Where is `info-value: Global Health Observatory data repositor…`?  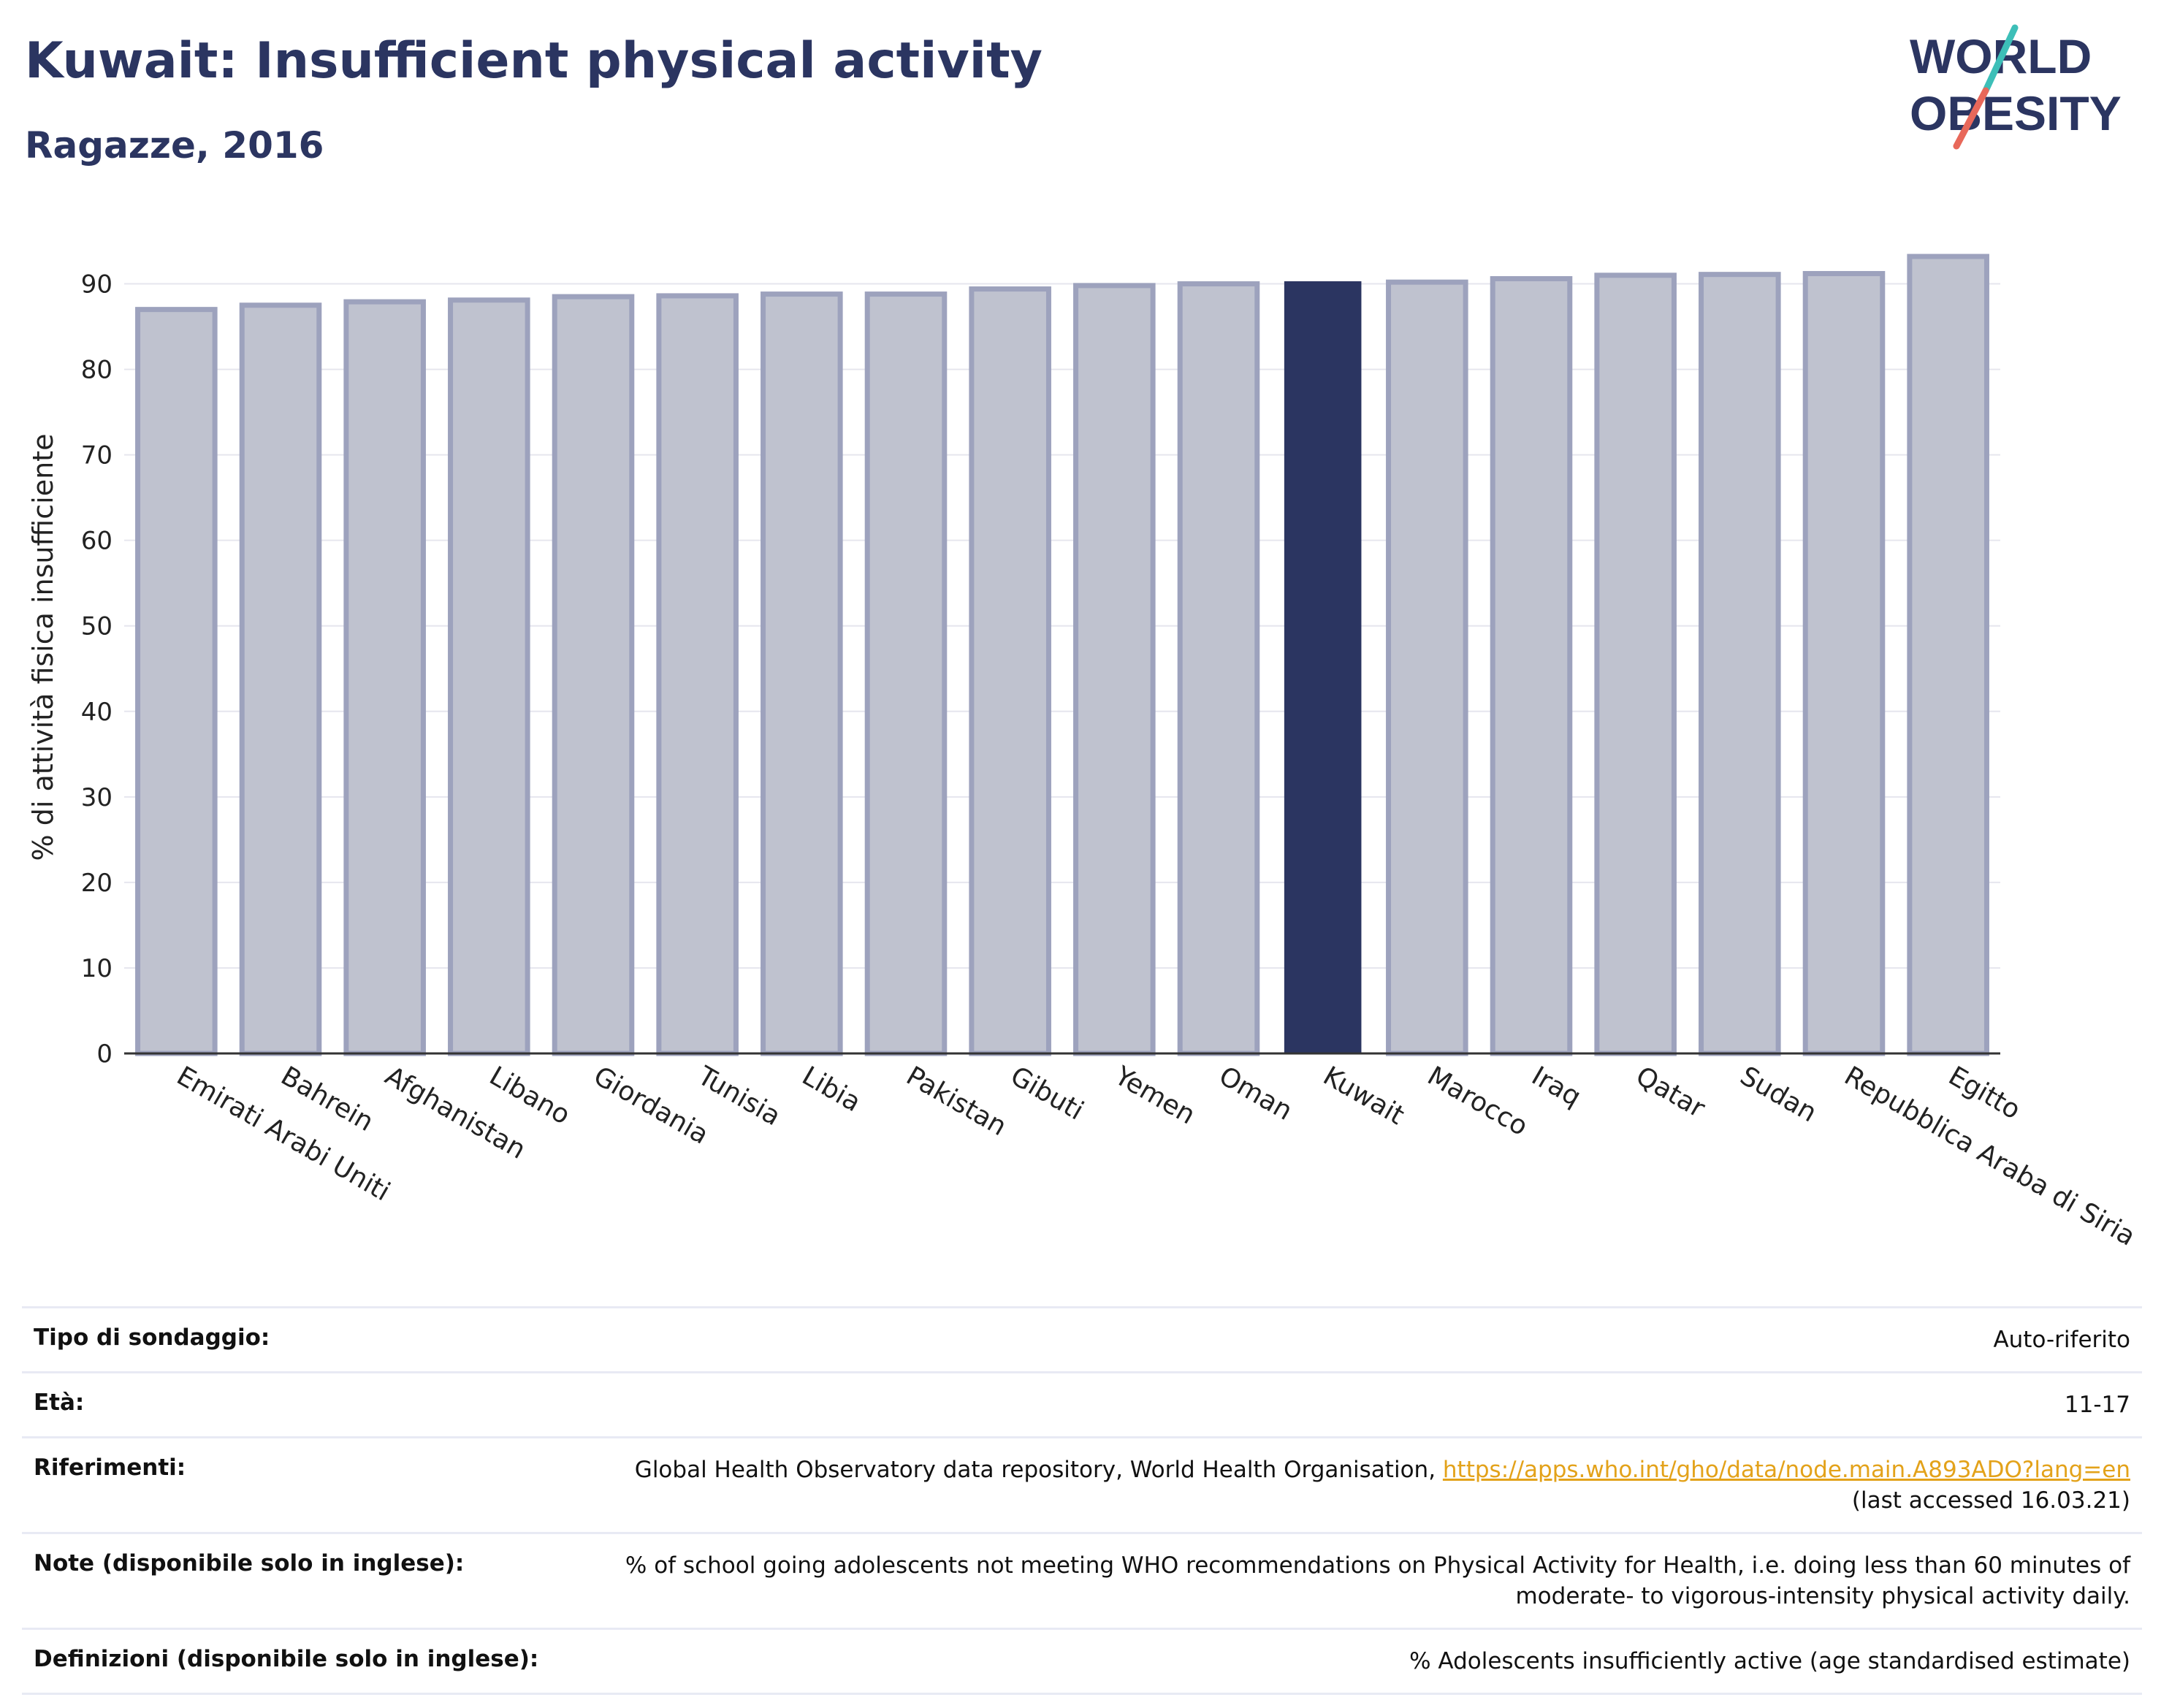 info-value: Global Health Observatory data repositor… is located at coordinates (1371, 1485).